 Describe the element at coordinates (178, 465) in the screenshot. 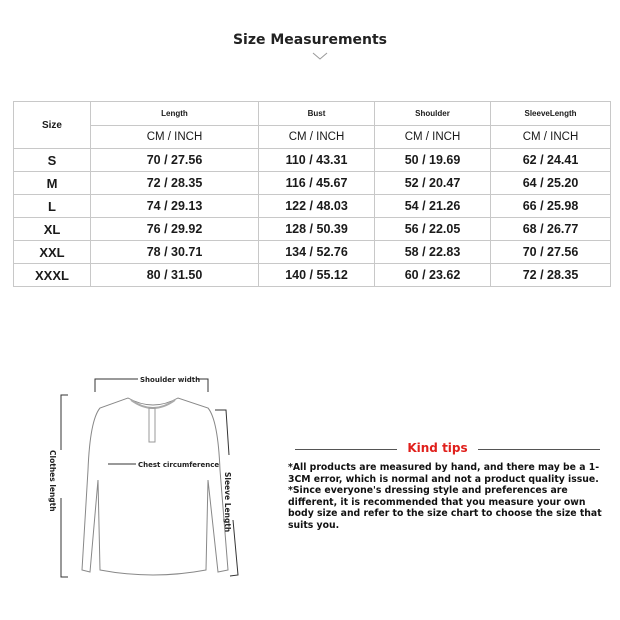

I see `chest-label: Chest circumference` at that location.